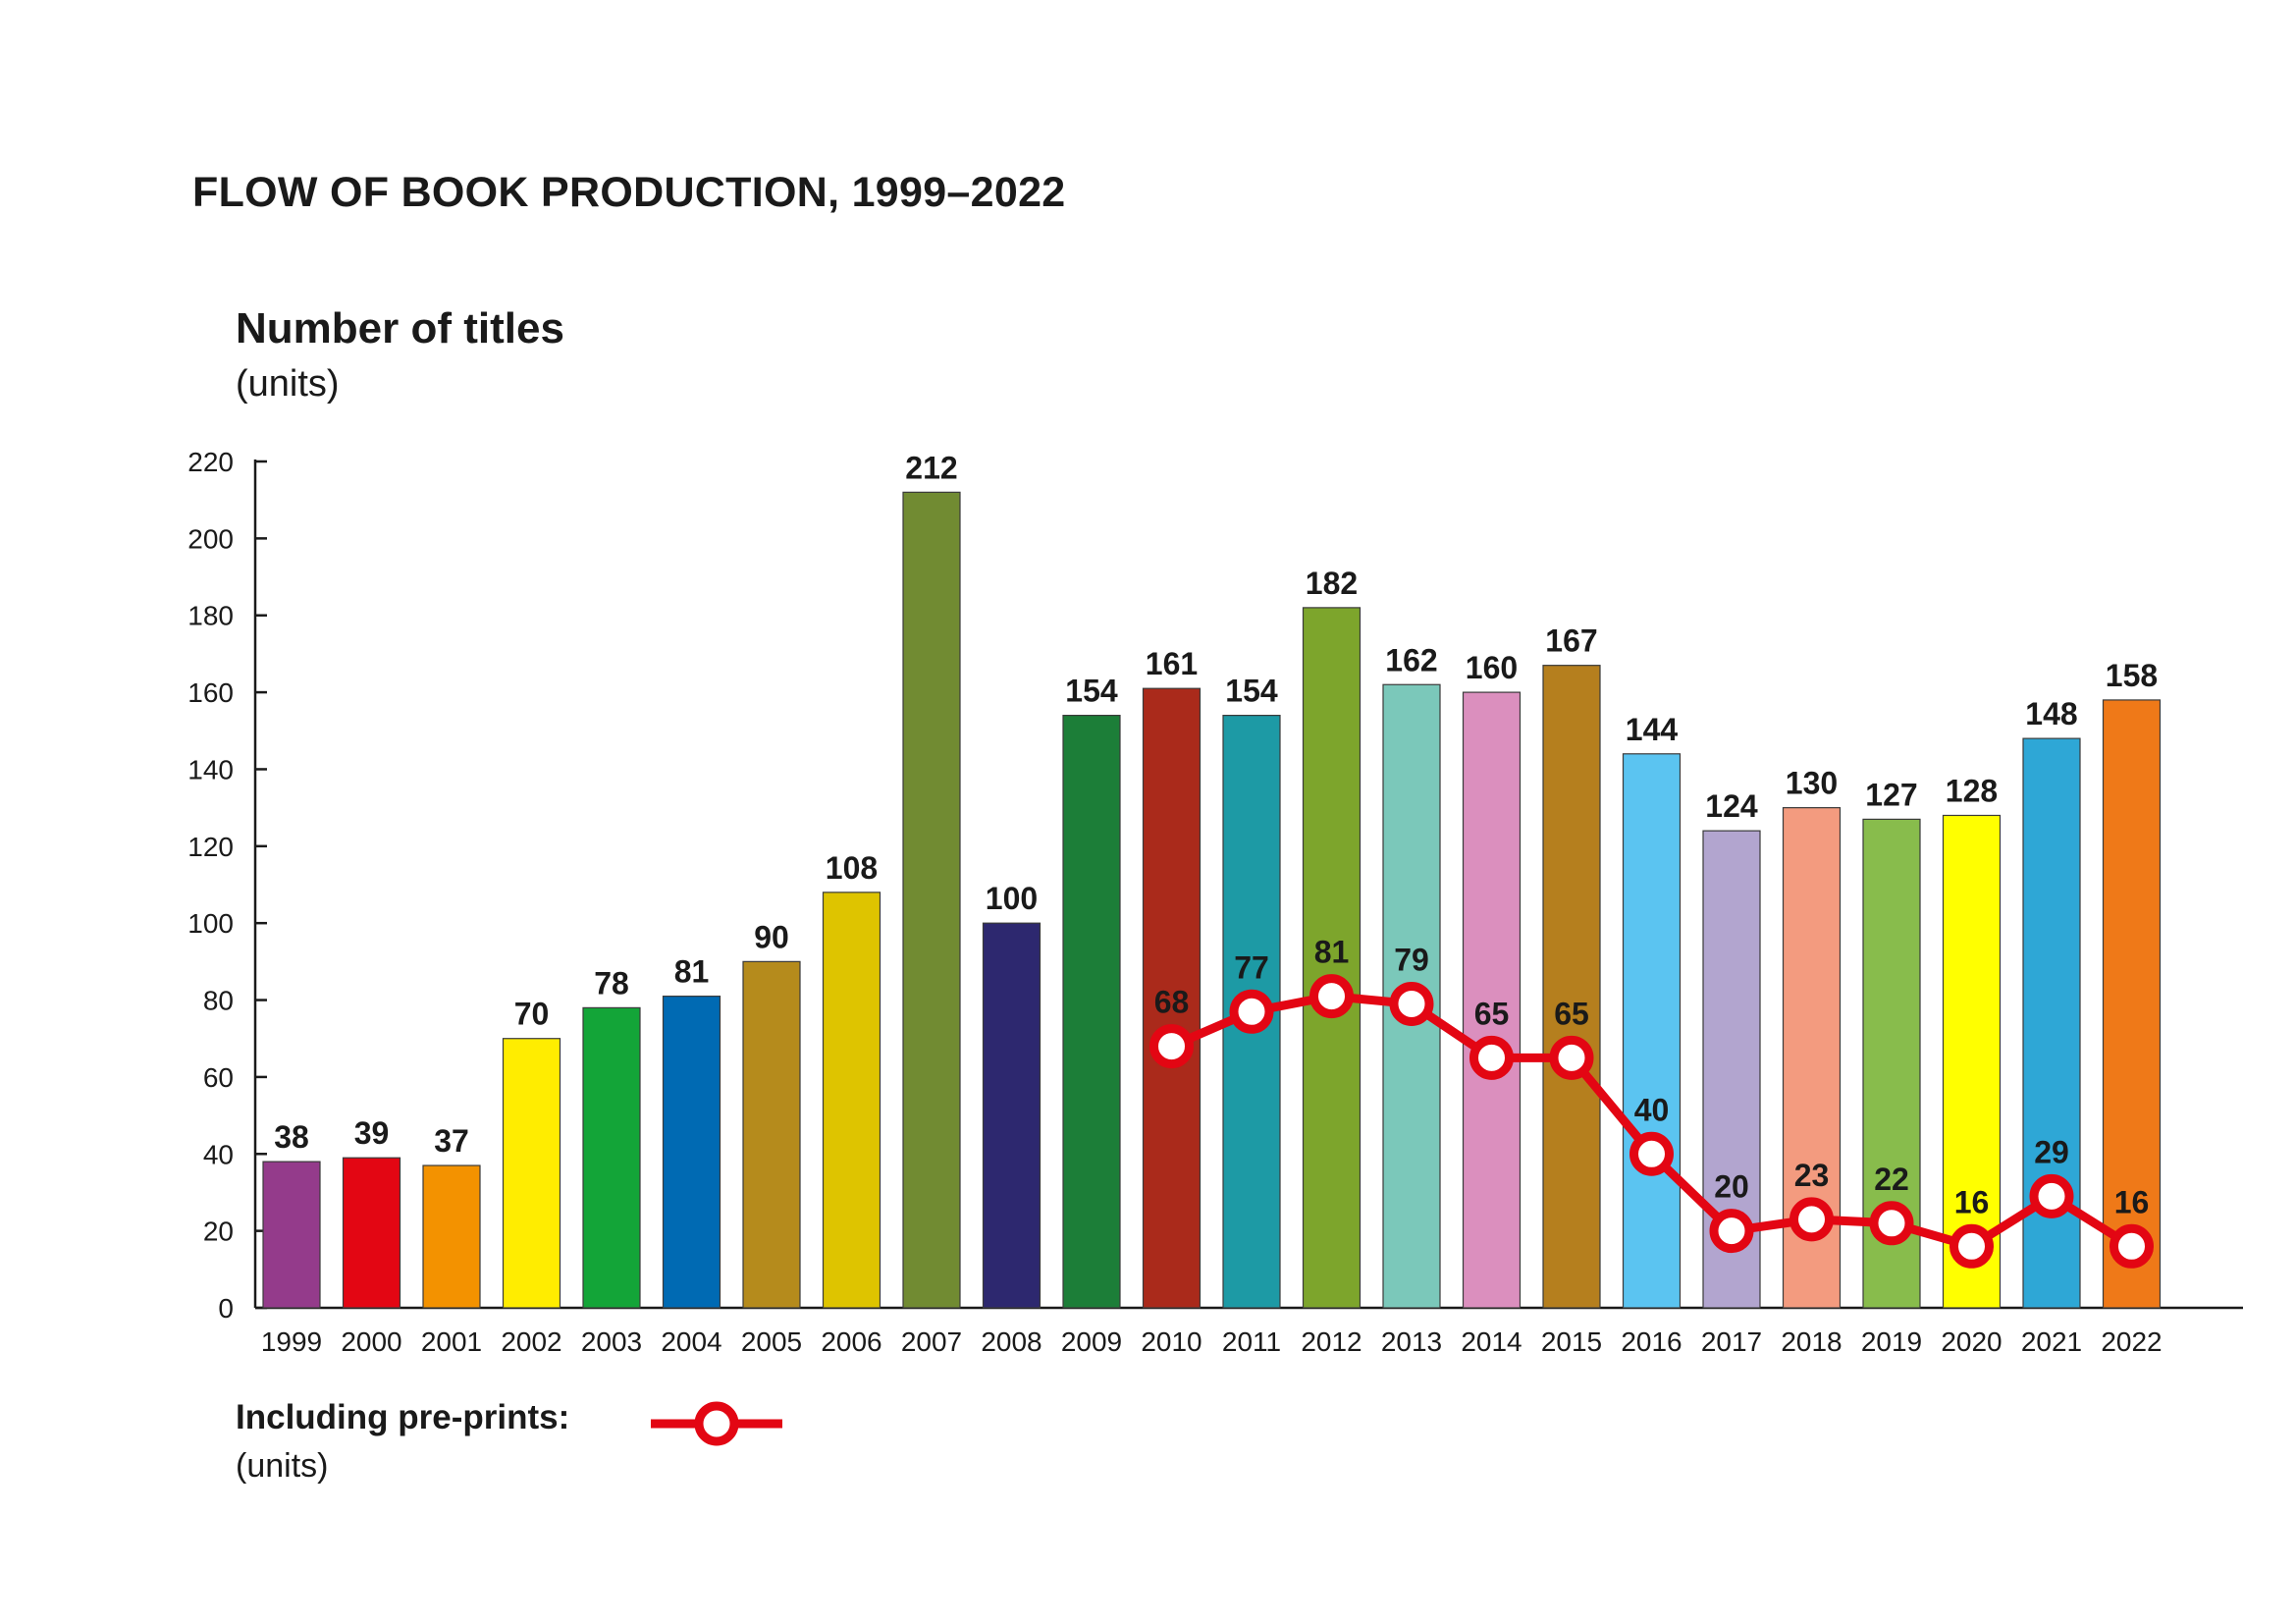 The height and width of the screenshot is (1623, 2296). I want to click on bar-1999, so click(292, 1235).